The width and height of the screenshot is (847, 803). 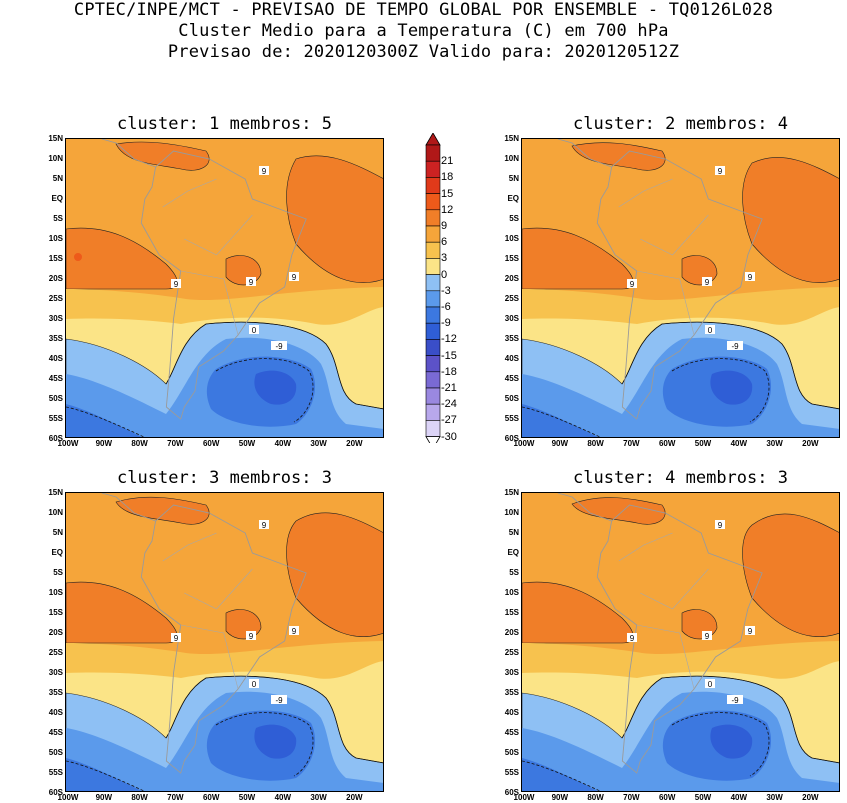 I want to click on central-america-outline, so click(x=128, y=153).